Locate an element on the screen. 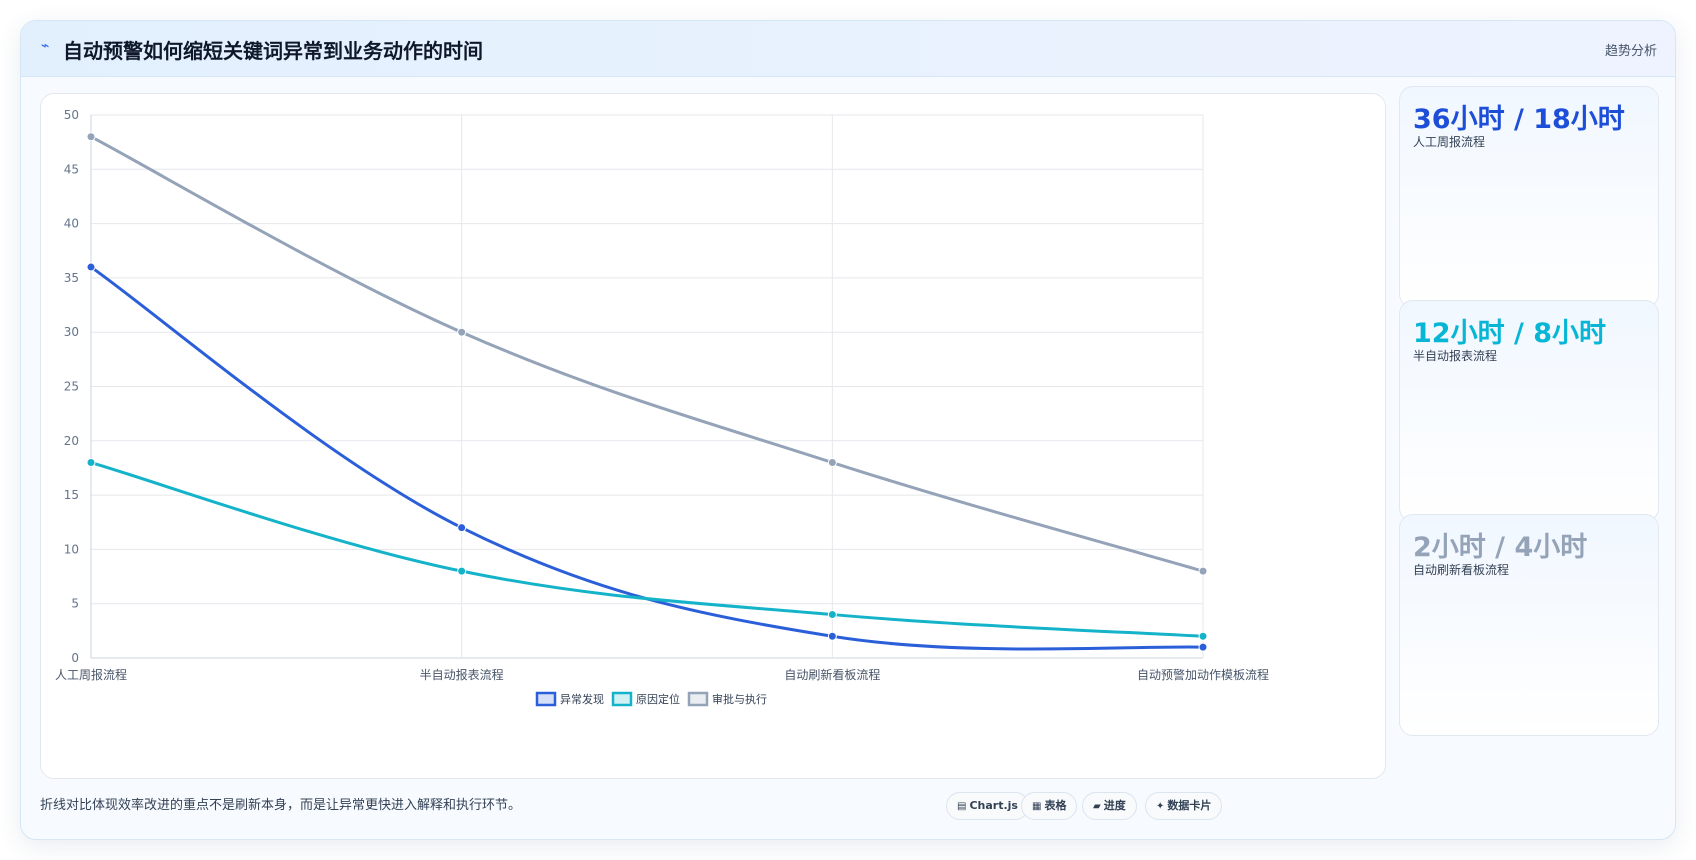 The width and height of the screenshot is (1696, 860). stat-label: 自动刷新看板流程 is located at coordinates (1461, 570).